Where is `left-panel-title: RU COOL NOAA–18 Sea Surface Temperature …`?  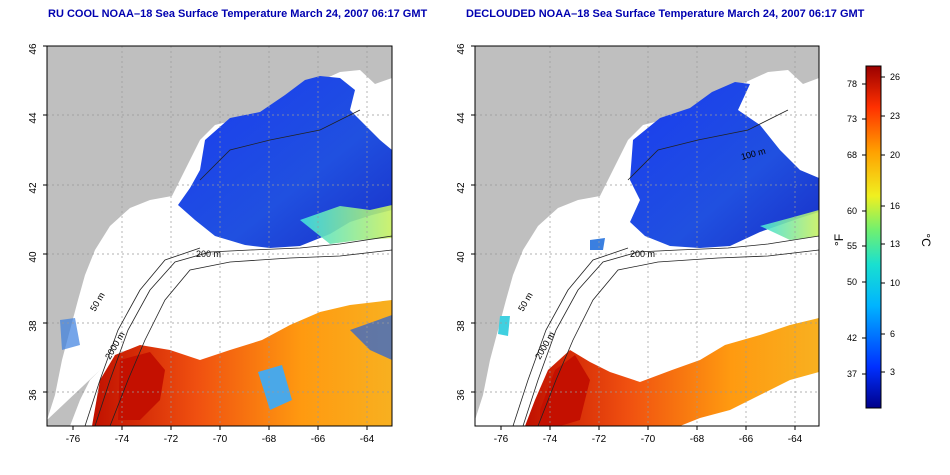
left-panel-title: RU COOL NOAA–18 Sea Surface Temperature … is located at coordinates (238, 14).